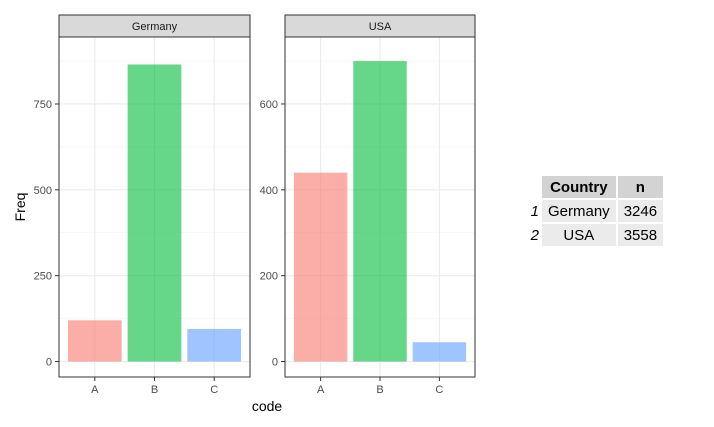 This screenshot has width=714, height=427. Describe the element at coordinates (154, 213) in the screenshot. I see `bar-germany-b` at that location.